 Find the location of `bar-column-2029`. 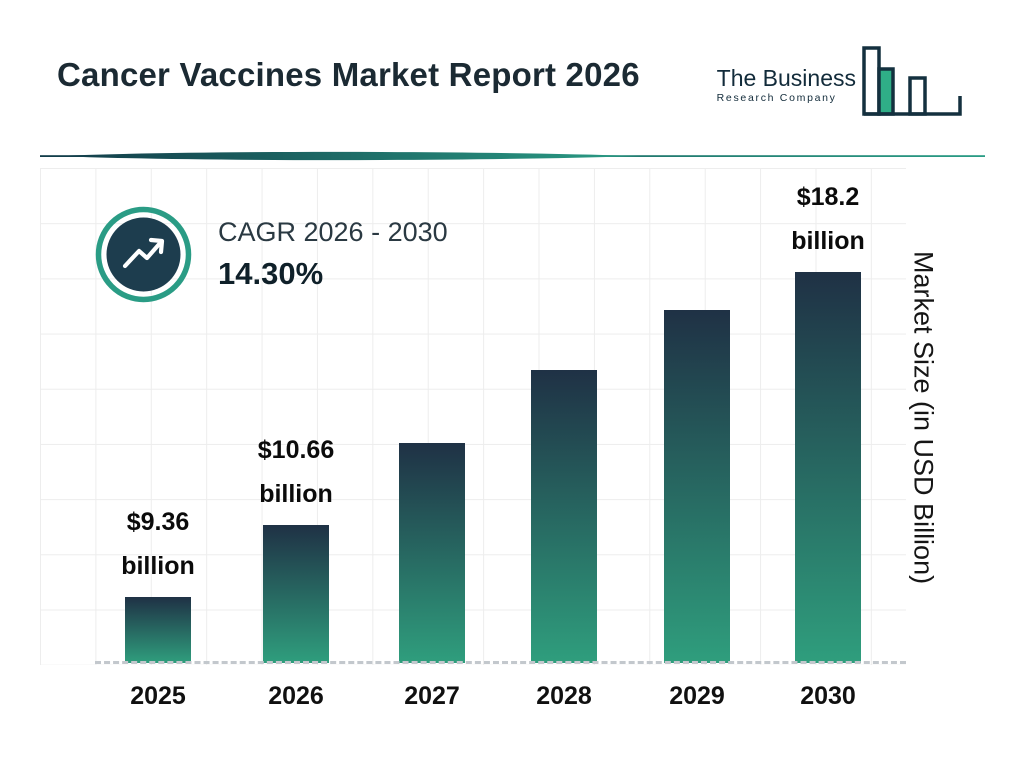

bar-column-2029 is located at coordinates (697, 486).